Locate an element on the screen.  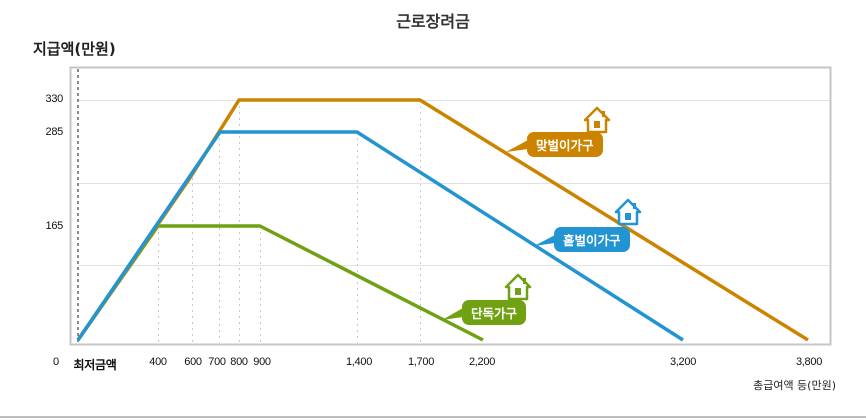
y-tick-165: 165 is located at coordinates (54, 226).